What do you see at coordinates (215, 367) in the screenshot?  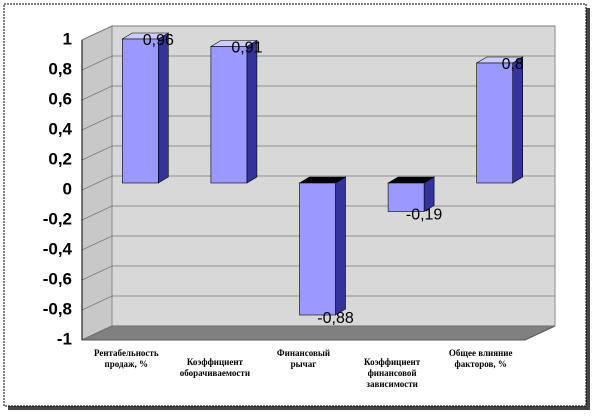 I see `x-tick-label: Коэффициент оборачиваемости` at bounding box center [215, 367].